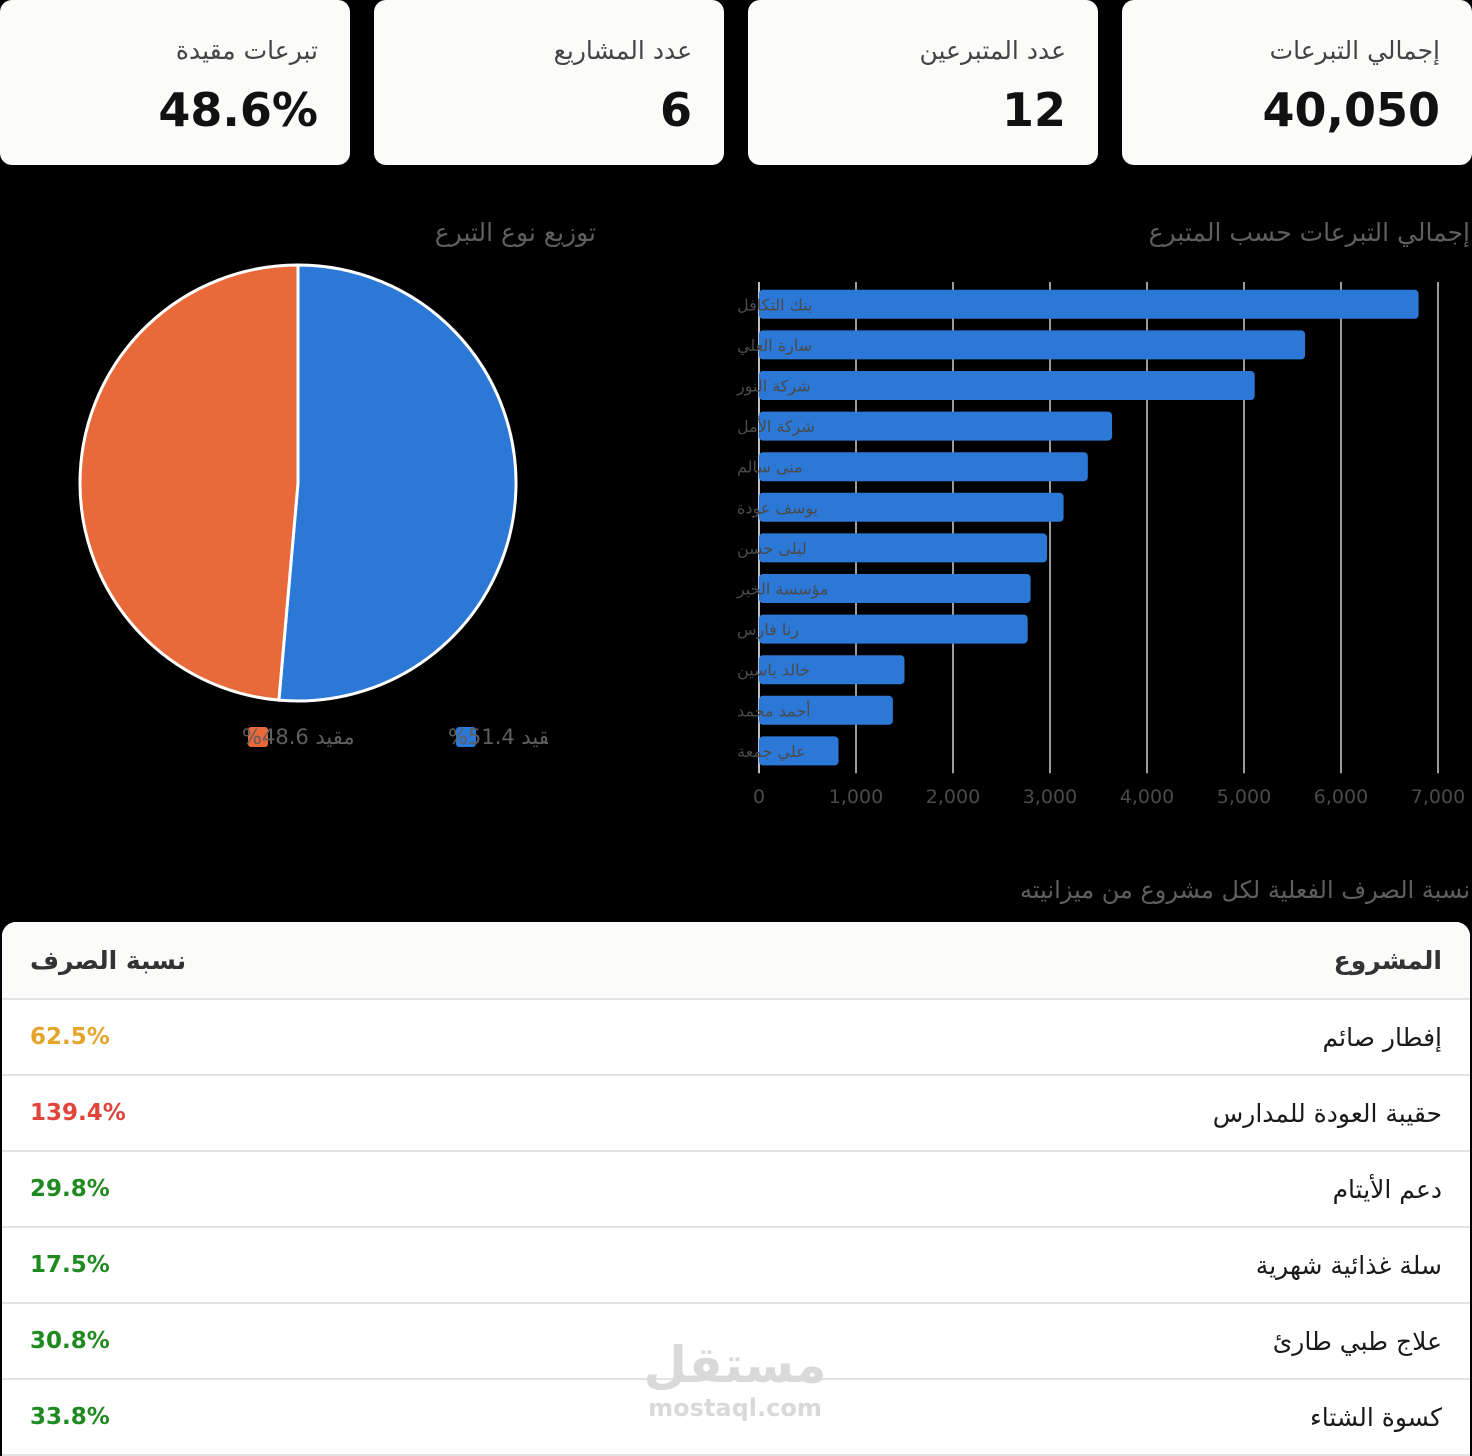 The height and width of the screenshot is (1456, 1472). What do you see at coordinates (498, 737) in the screenshot?
I see `legend-label: غير مقيد 51.4%` at bounding box center [498, 737].